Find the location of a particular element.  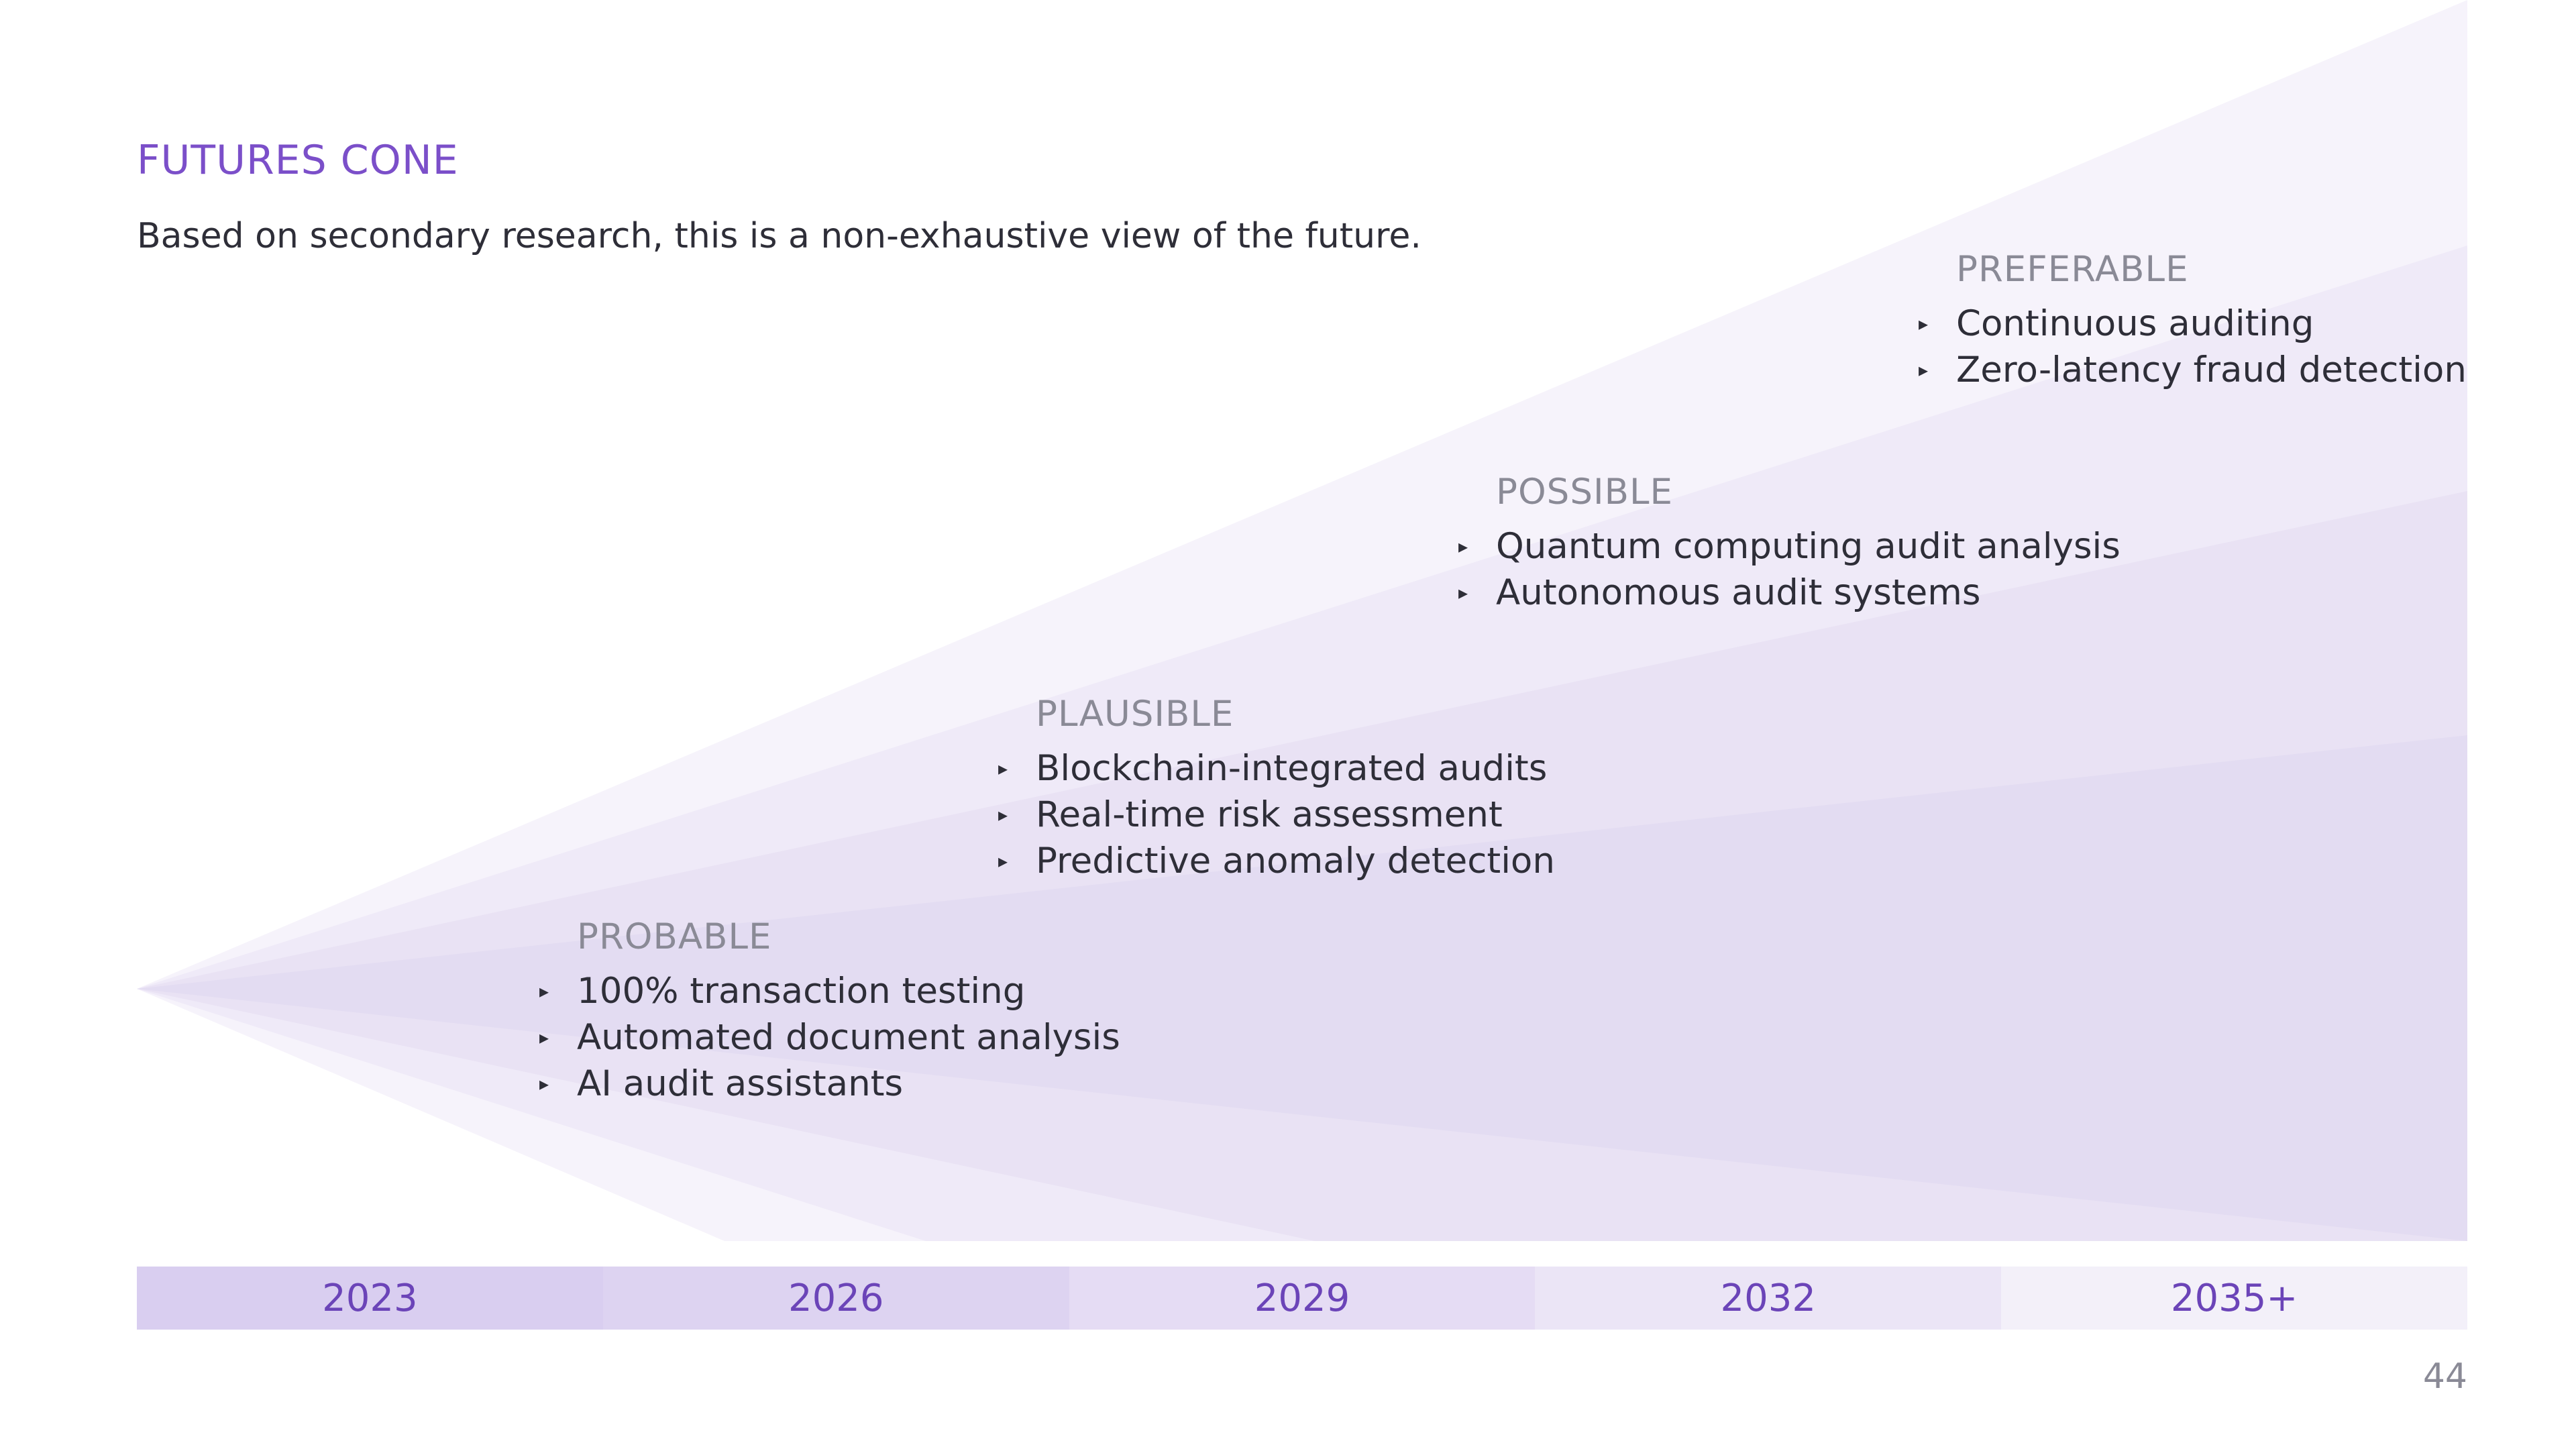

timeline-segment: 2035+ is located at coordinates (2234, 1298).